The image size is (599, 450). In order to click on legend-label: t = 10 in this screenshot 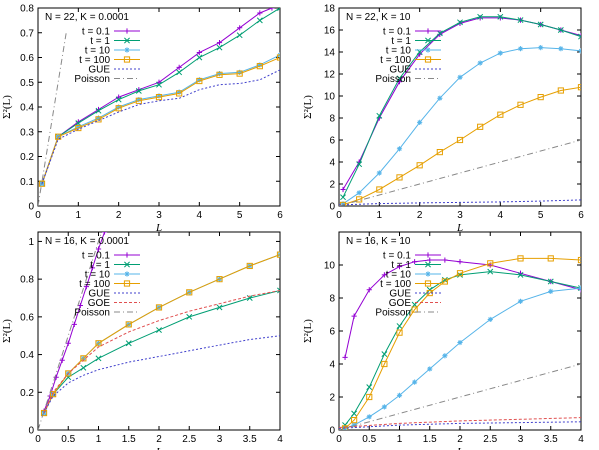, I will do `click(399, 275)`.